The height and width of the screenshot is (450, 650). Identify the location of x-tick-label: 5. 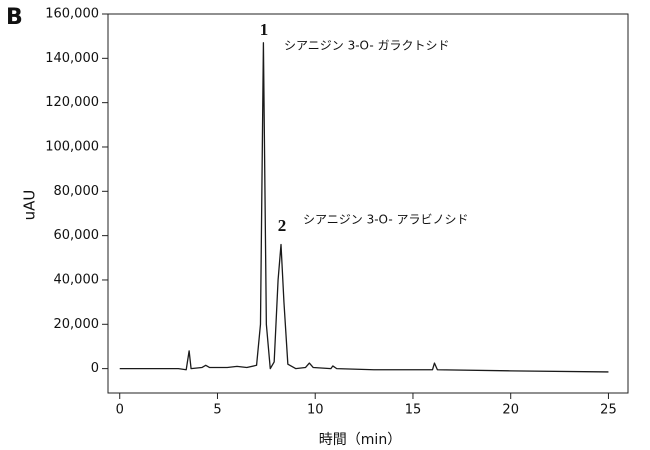
(217, 410).